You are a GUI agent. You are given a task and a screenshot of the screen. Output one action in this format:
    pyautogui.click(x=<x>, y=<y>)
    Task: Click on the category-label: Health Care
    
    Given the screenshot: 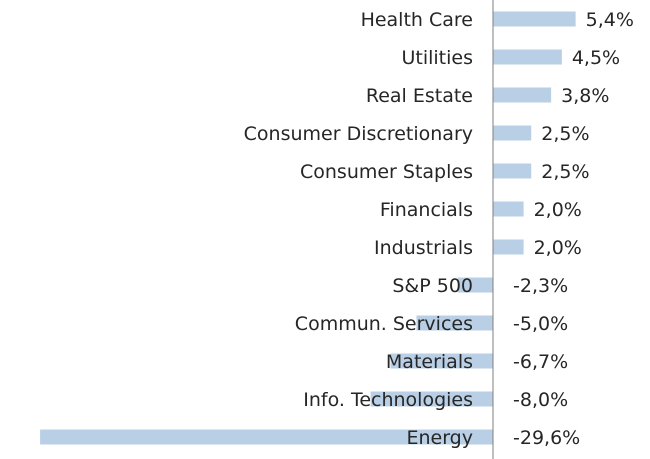 What is the action you would take?
    pyautogui.click(x=417, y=20)
    